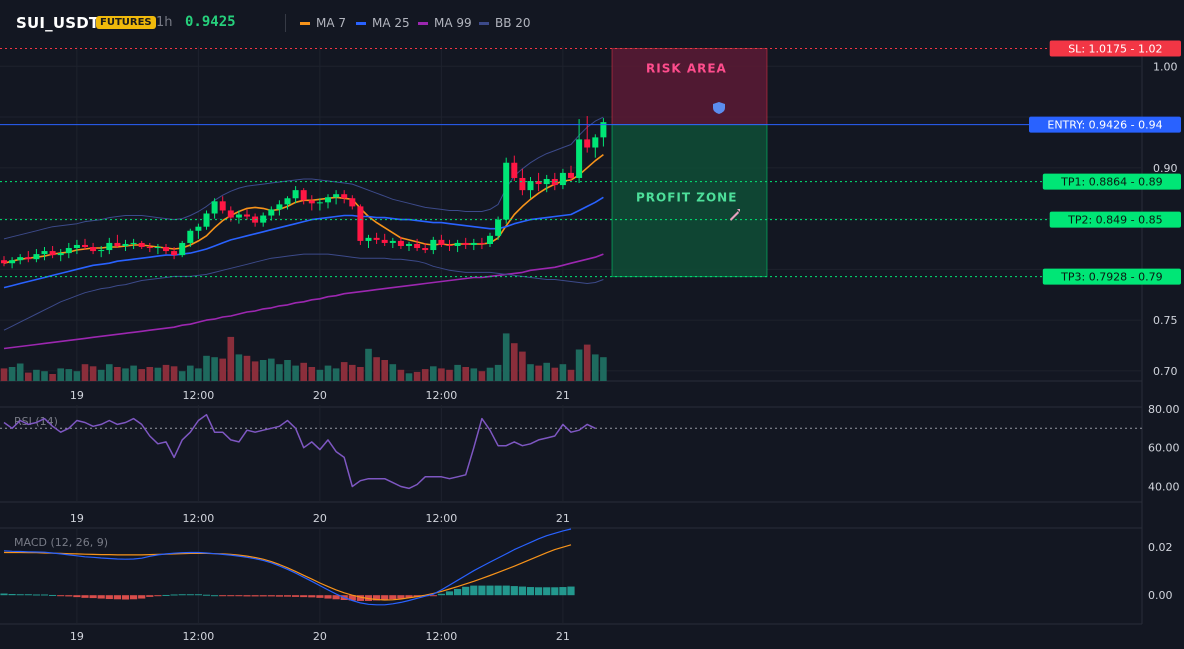  I want to click on rsi-title: RSI (14), so click(36, 421).